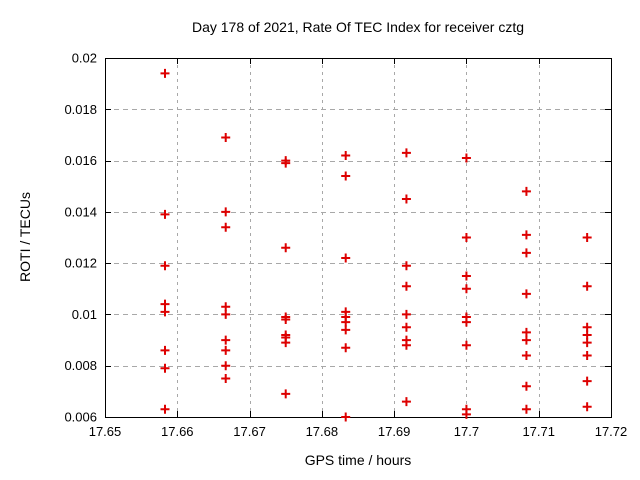 Image resolution: width=640 pixels, height=480 pixels. I want to click on y-tick-label: 0.016, so click(80, 160).